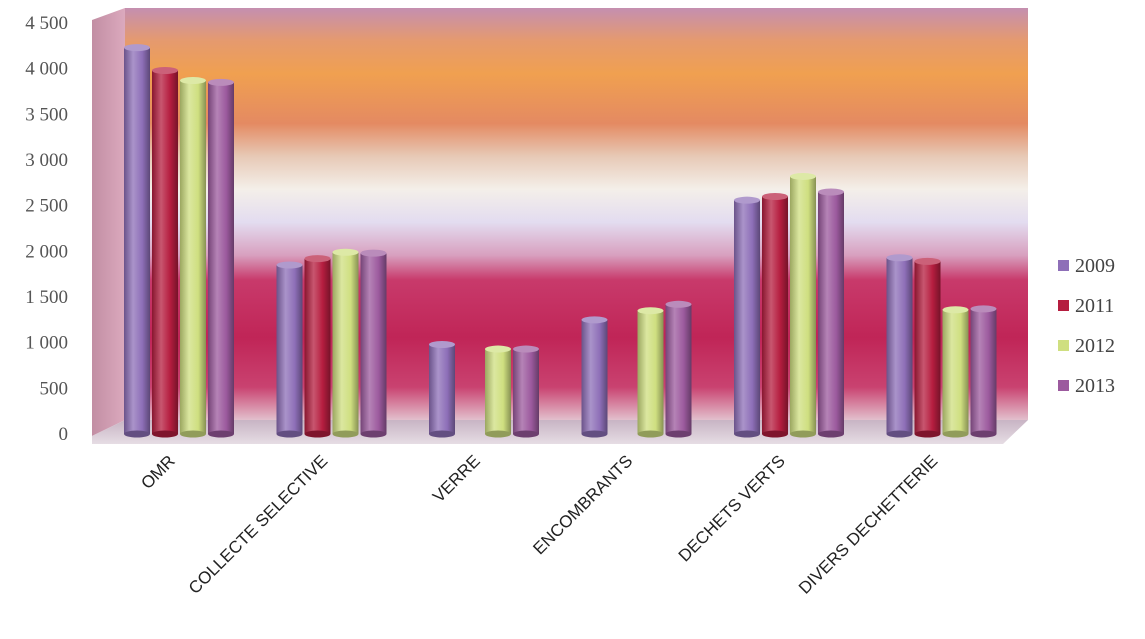  I want to click on legend: 2009 2011 2012 2013, so click(1086, 326).